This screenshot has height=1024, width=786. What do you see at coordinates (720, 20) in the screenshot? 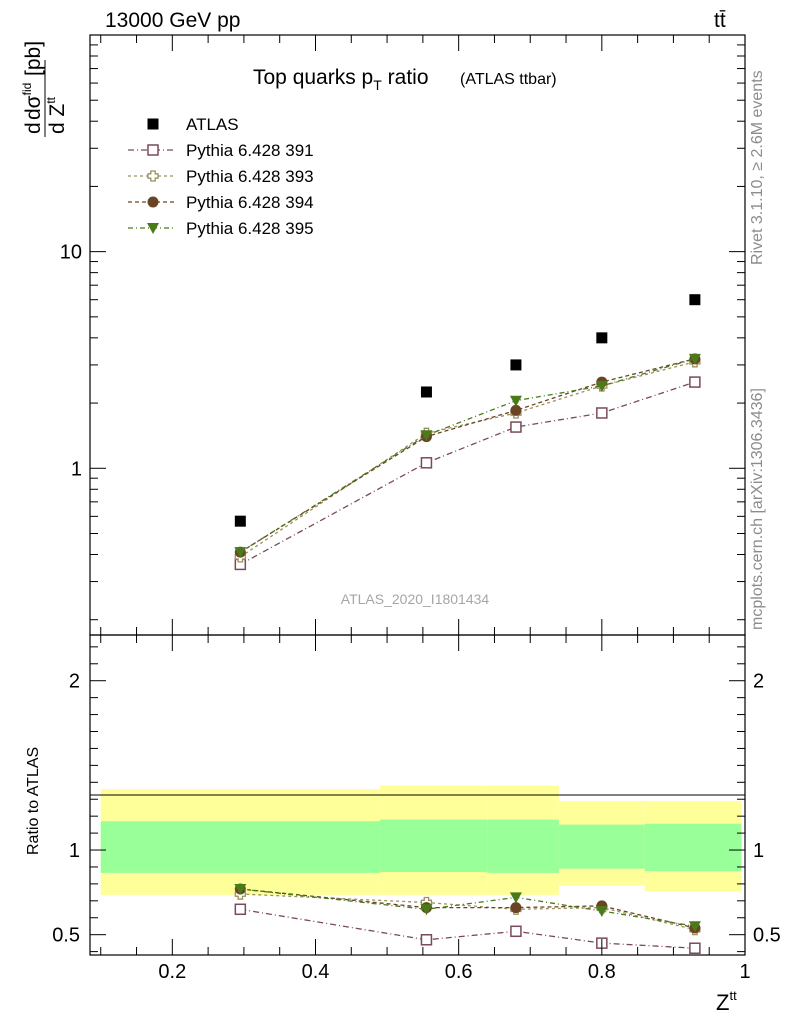
I see `process-label: tt̄` at bounding box center [720, 20].